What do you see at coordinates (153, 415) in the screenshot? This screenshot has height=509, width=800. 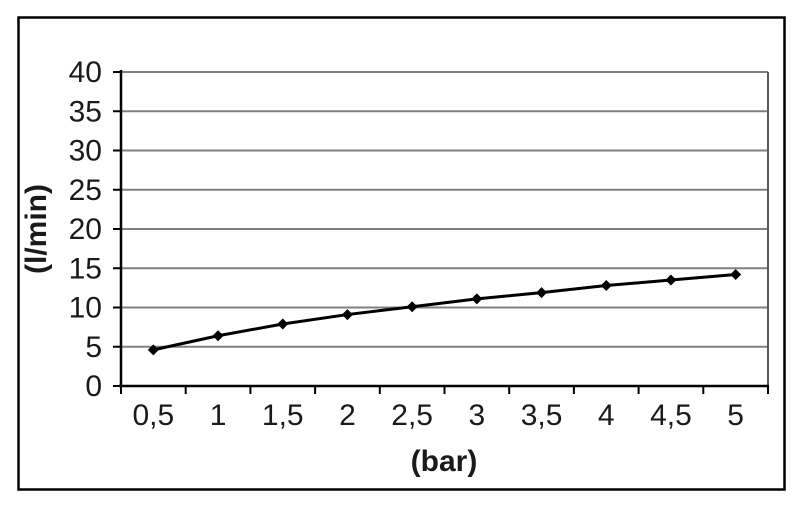 I see `x-tick-label: 0,5` at bounding box center [153, 415].